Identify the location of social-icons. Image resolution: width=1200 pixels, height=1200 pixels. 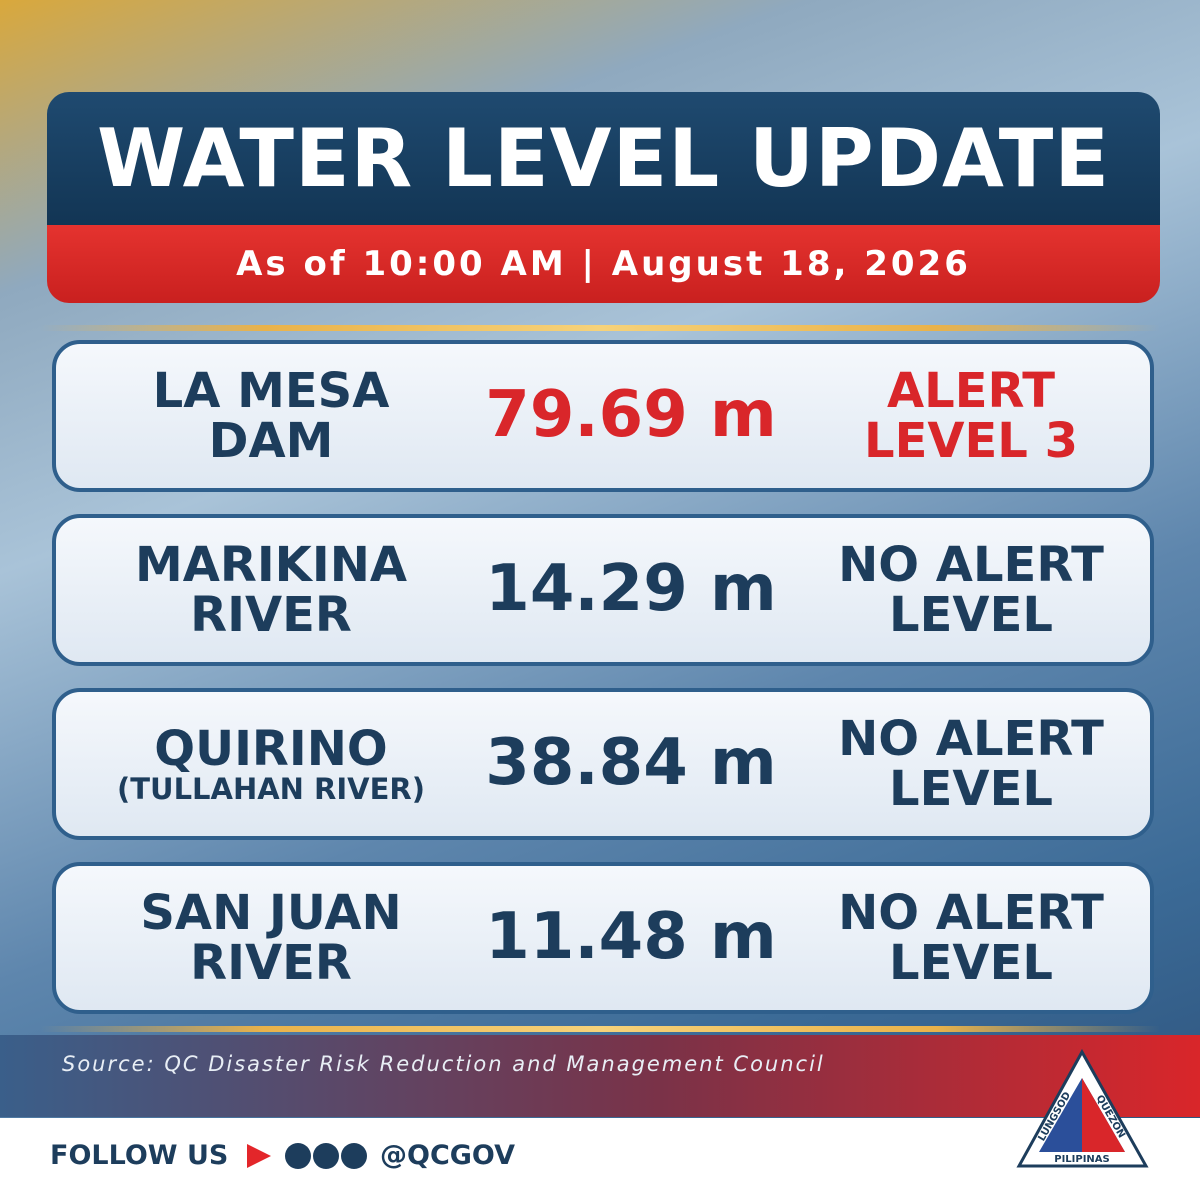
(307, 1156).